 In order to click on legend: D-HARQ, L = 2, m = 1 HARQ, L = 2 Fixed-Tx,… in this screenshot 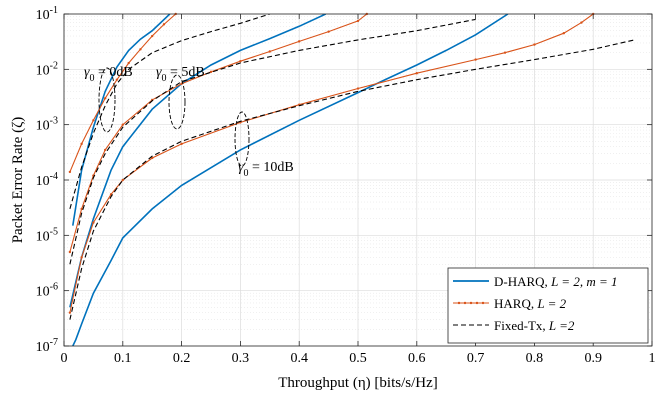, I will do `click(548, 305)`.